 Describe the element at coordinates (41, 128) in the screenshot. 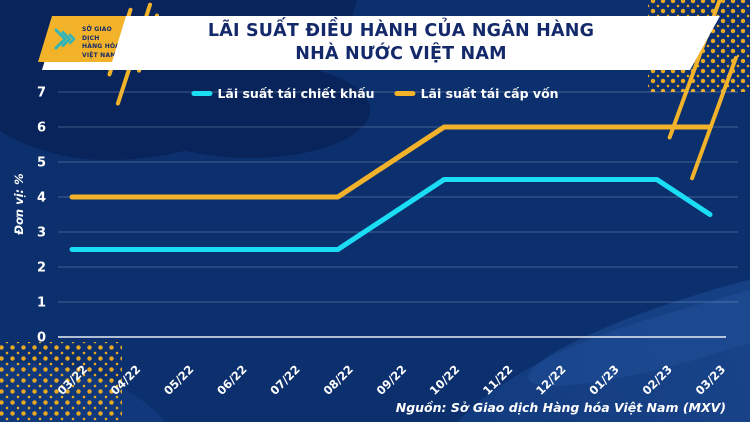

I see `y-tick-label: 6` at that location.